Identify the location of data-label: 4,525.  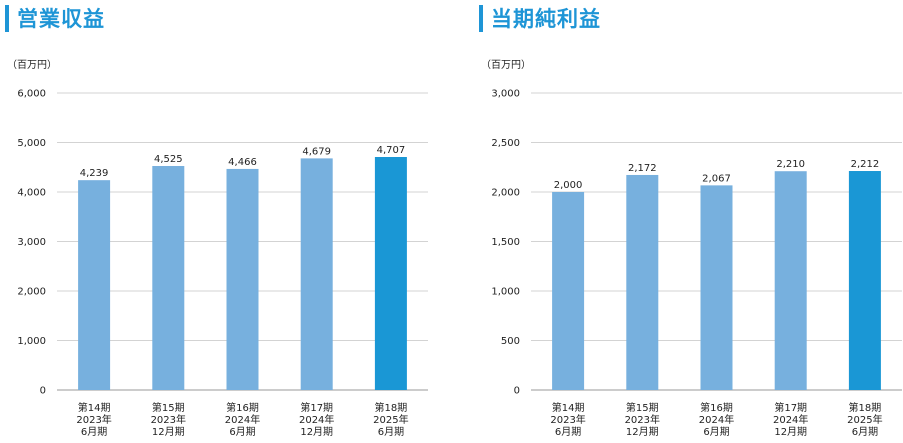
(168, 159).